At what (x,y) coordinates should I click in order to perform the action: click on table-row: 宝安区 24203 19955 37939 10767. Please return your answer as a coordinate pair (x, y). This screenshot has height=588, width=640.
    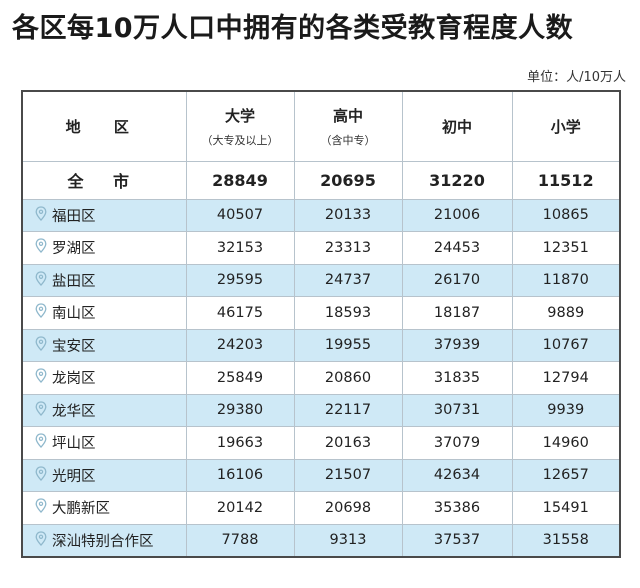
    Looking at the image, I should click on (321, 345).